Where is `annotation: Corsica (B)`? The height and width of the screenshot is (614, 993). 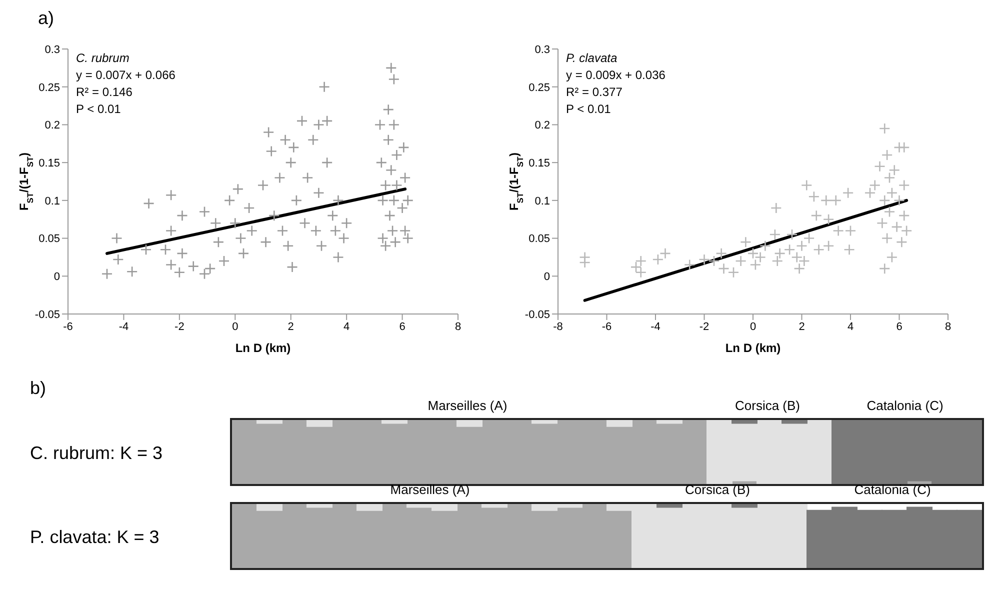
annotation: Corsica (B) is located at coordinates (717, 489).